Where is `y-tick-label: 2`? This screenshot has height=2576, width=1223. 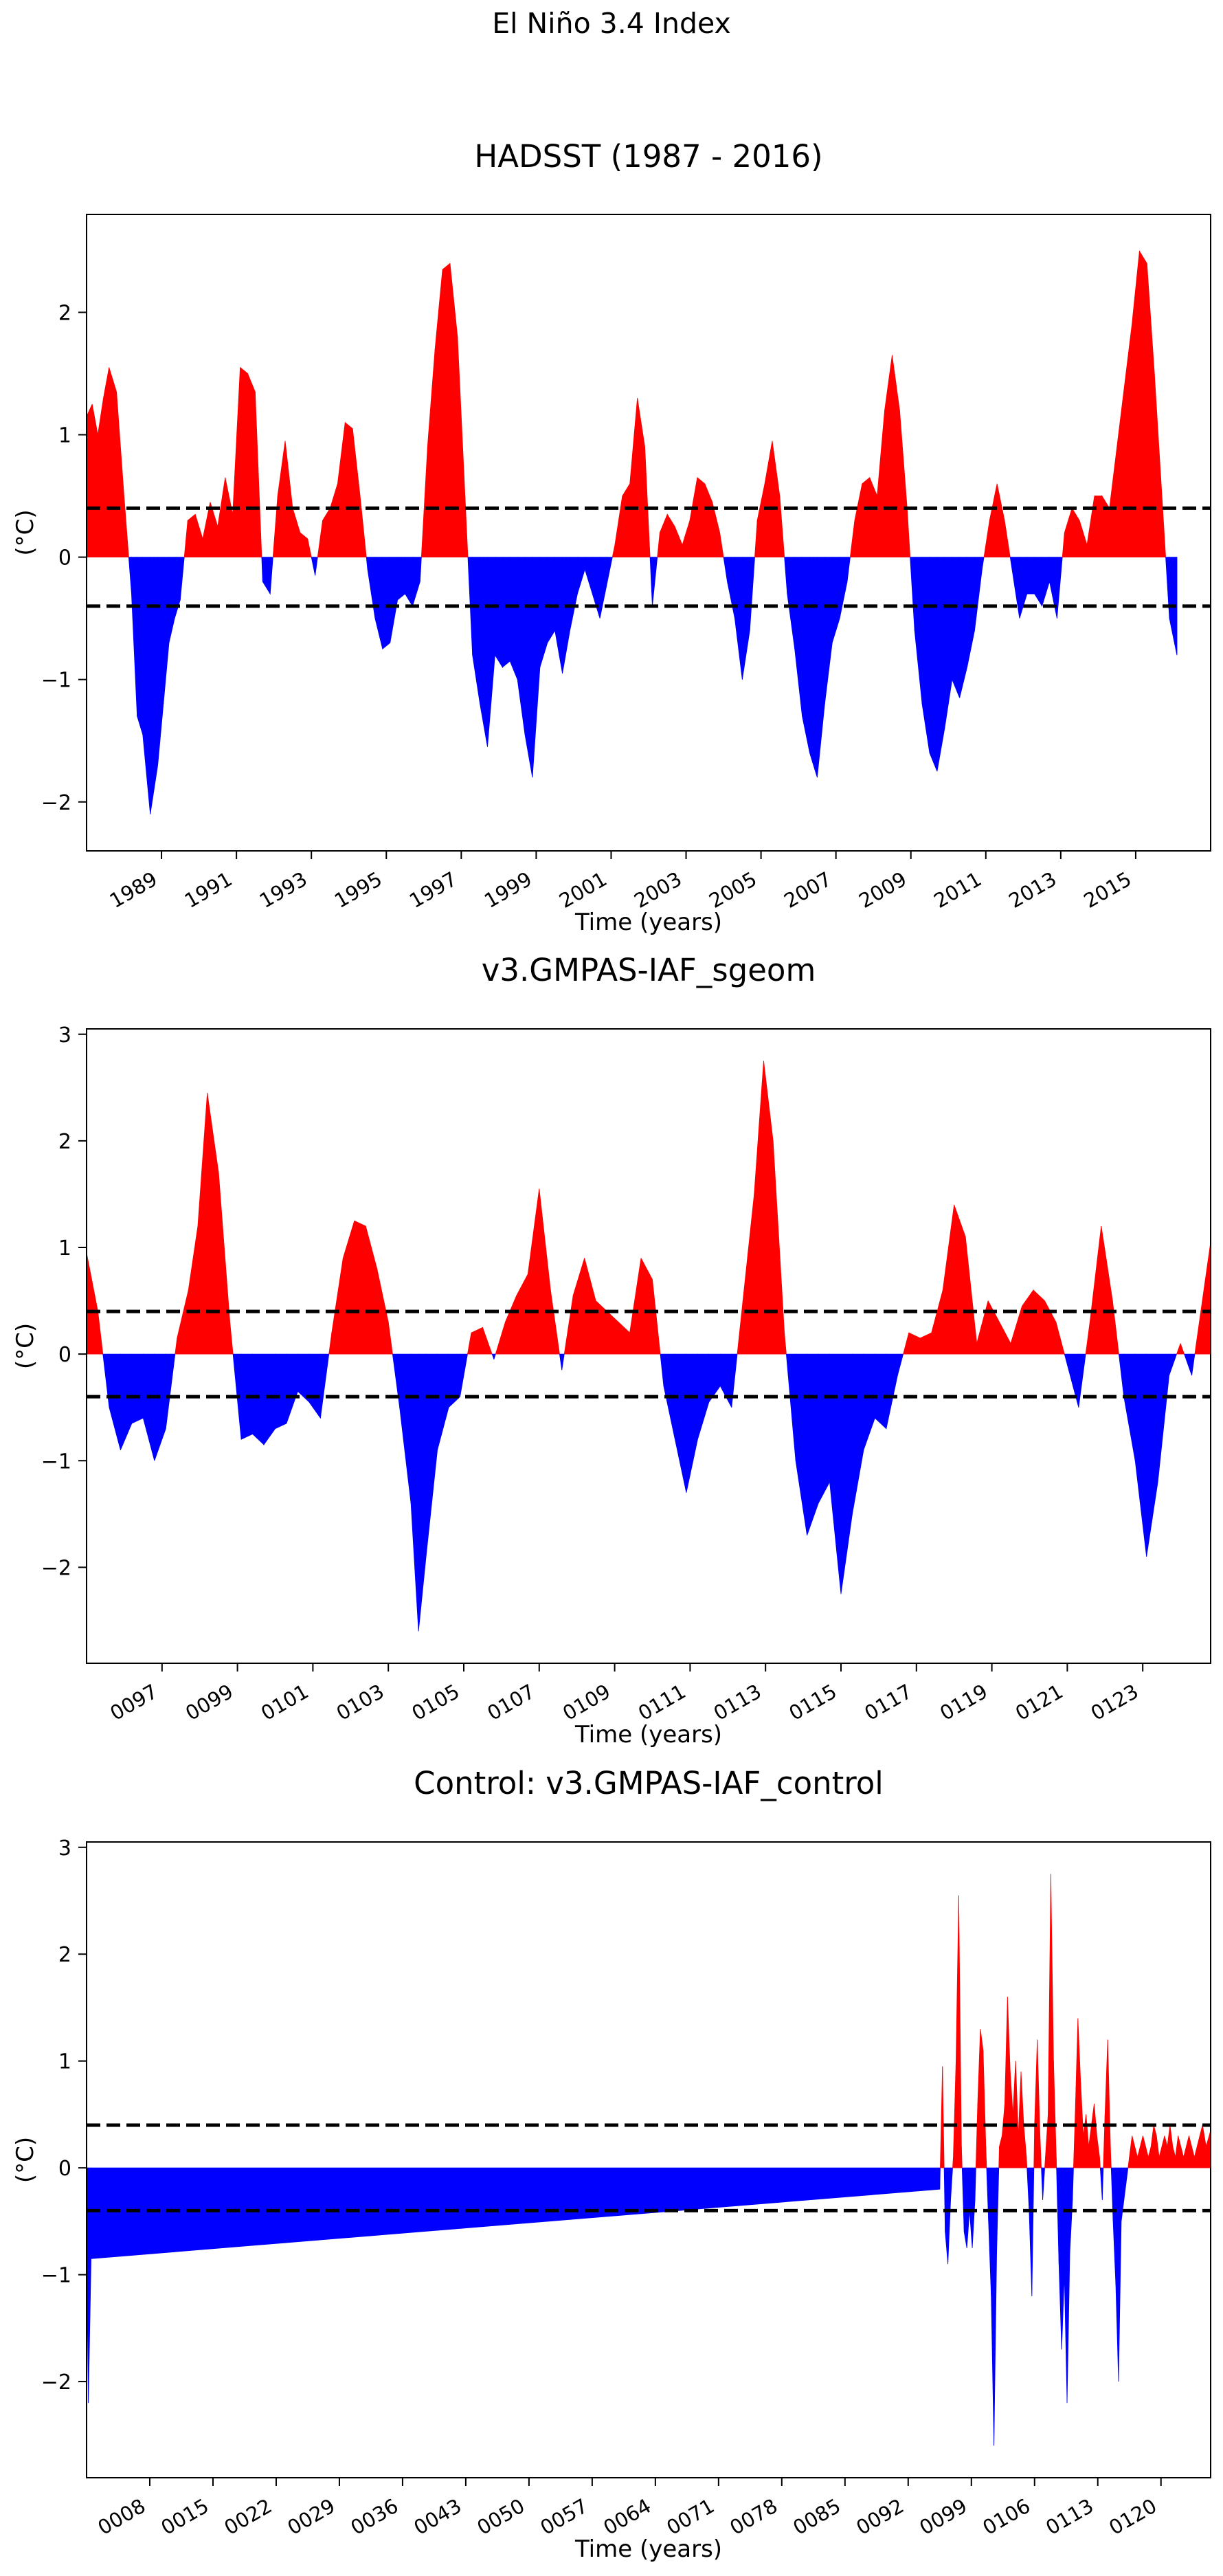 y-tick-label: 2 is located at coordinates (64, 1955).